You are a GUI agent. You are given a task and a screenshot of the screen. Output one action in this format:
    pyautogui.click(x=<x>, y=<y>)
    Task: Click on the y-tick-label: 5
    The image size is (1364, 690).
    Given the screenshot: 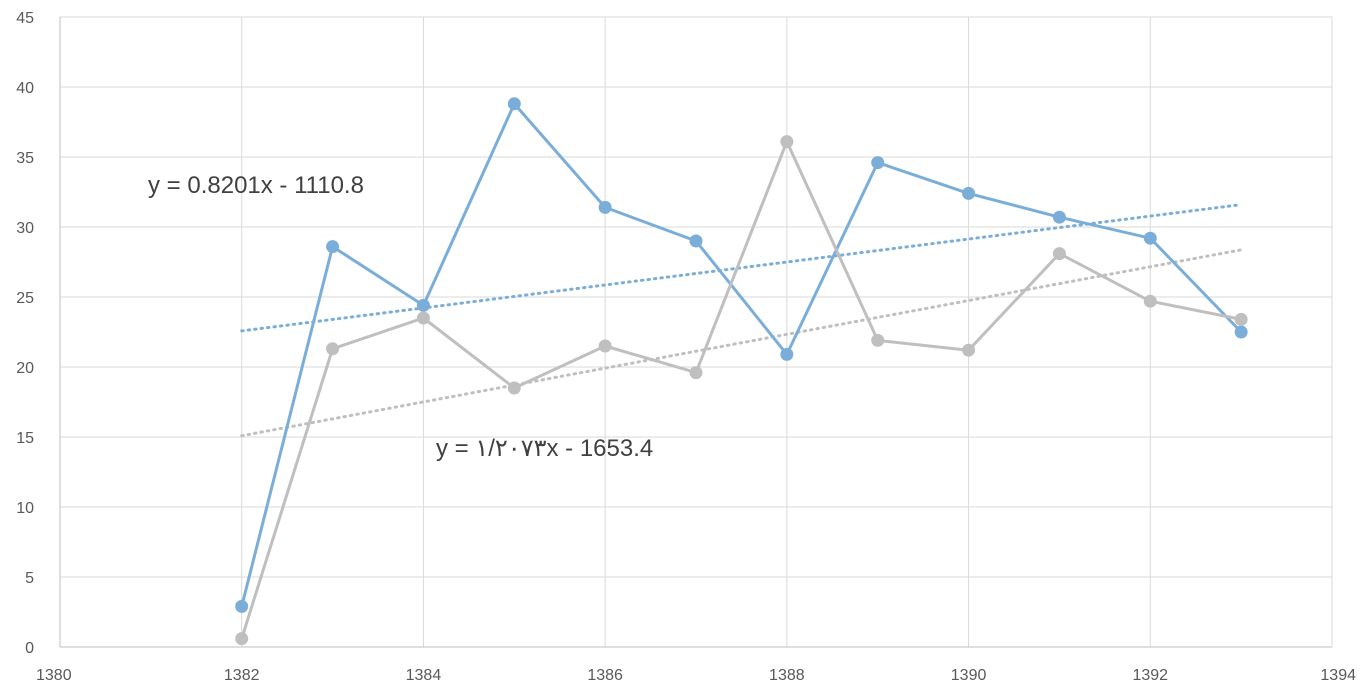 What is the action you would take?
    pyautogui.click(x=29, y=578)
    